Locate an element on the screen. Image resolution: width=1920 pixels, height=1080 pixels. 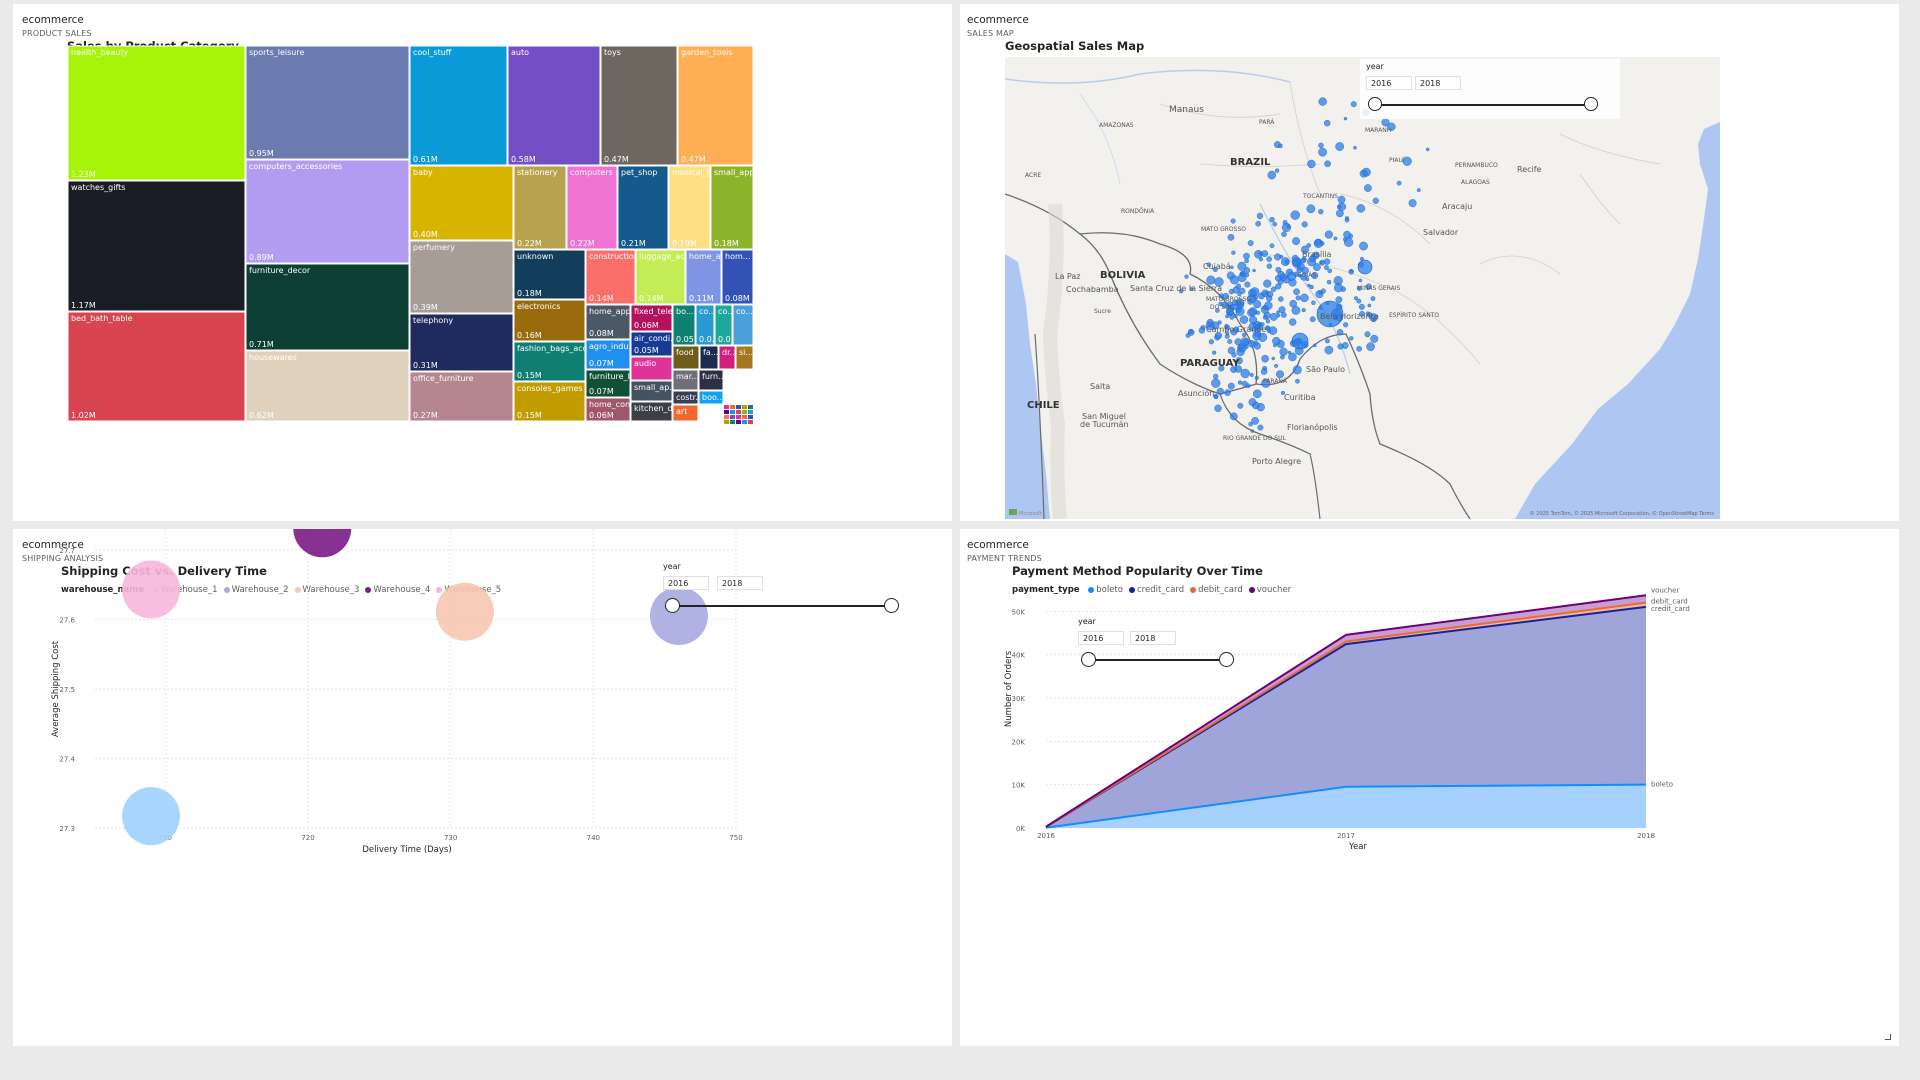
area-boleto is located at coordinates (1346, 806).